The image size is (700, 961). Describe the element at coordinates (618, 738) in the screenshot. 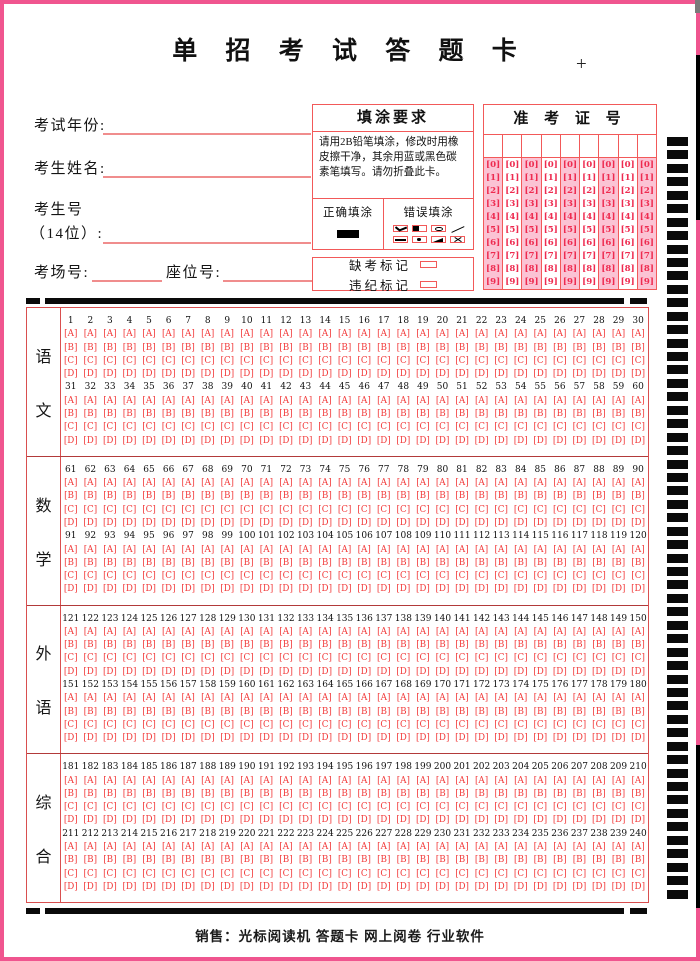

I see `answer-bubble-179-d: [D]` at that location.